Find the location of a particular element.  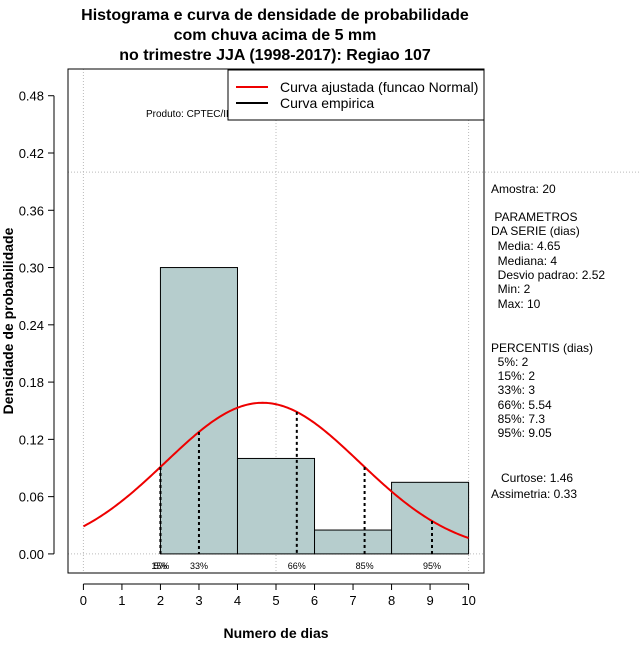

x-tick-label: 6 is located at coordinates (314, 600).